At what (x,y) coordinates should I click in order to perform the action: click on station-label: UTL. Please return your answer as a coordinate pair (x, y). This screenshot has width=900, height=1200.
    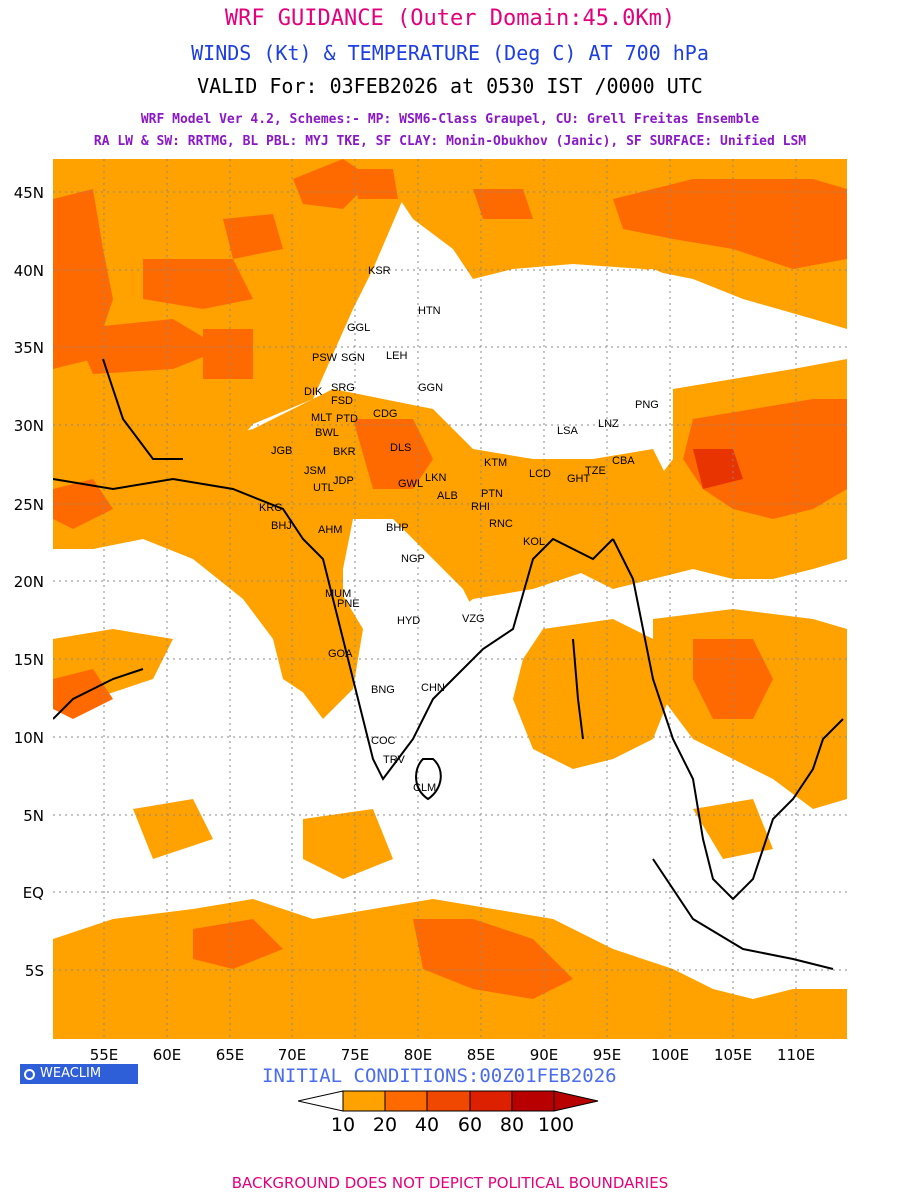
    Looking at the image, I should click on (323, 488).